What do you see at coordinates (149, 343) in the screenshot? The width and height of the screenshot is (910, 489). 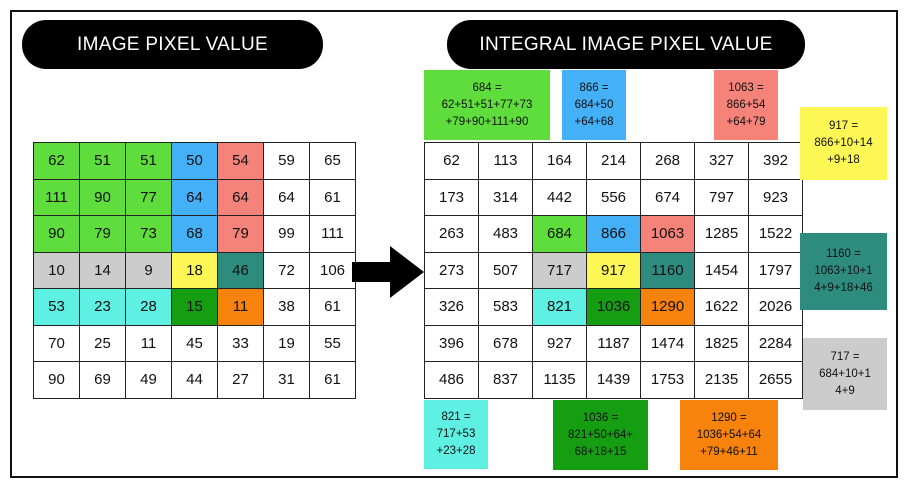 I see `pixel-cell-r6-c3: 11` at bounding box center [149, 343].